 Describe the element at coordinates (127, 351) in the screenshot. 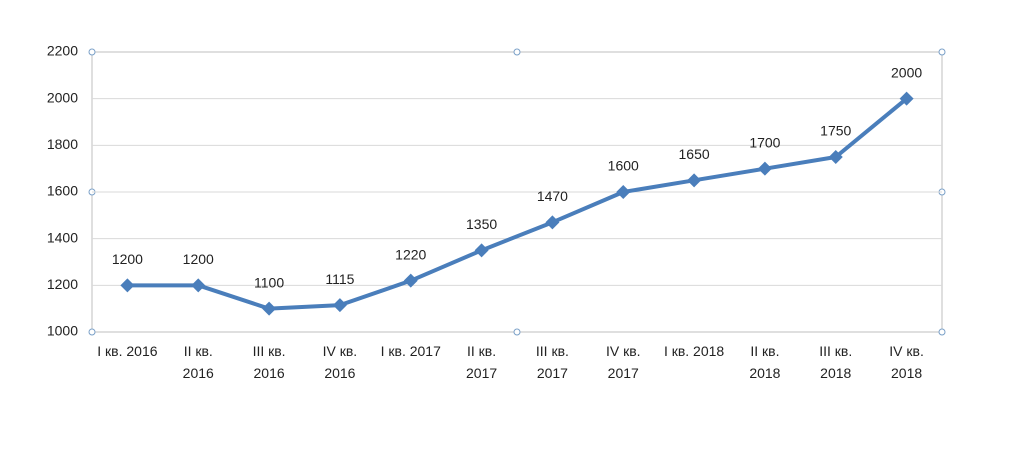

I see `x-tick-label: I кв. 2016` at that location.